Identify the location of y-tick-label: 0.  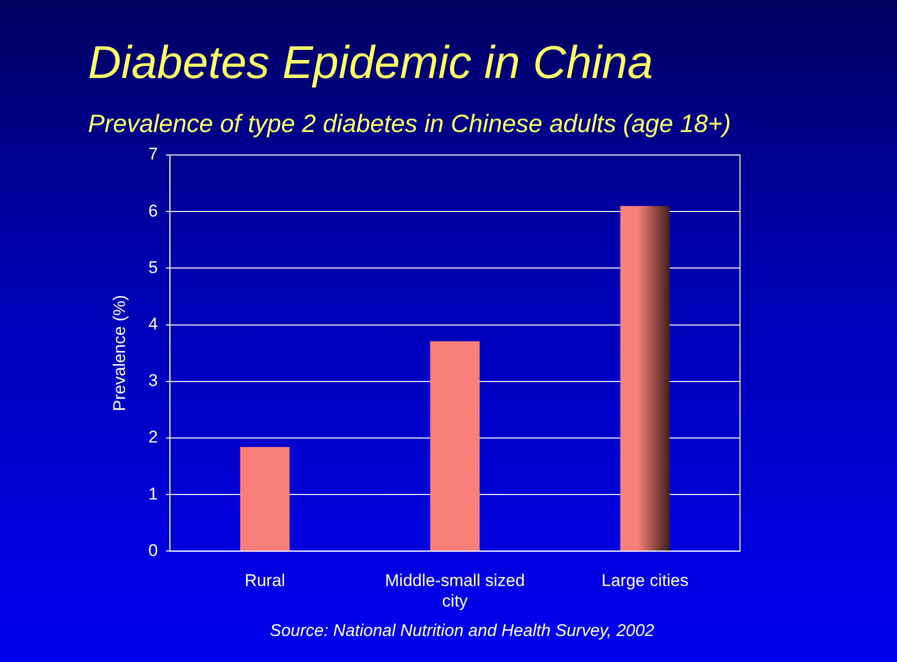
(153, 550).